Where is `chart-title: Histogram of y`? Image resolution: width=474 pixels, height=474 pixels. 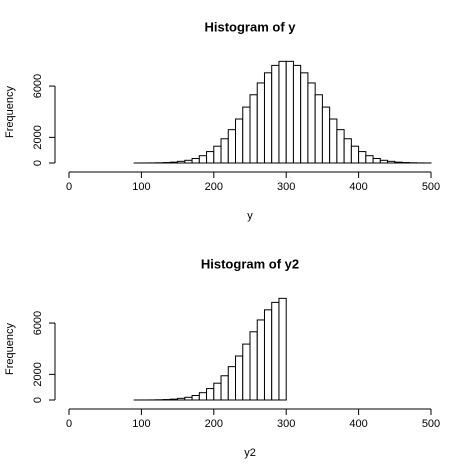 chart-title: Histogram of y is located at coordinates (250, 26).